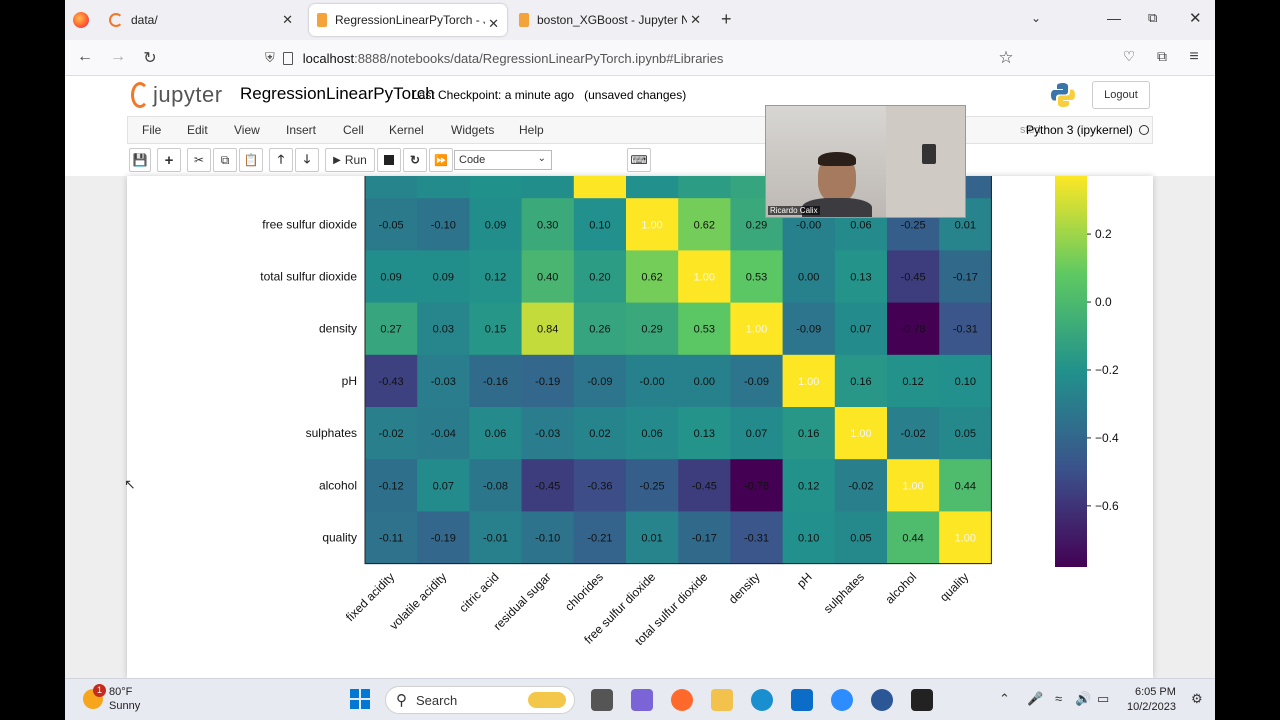 This screenshot has width=1280, height=720. Describe the element at coordinates (301, 130) in the screenshot. I see `menu-insert: Insert` at that location.